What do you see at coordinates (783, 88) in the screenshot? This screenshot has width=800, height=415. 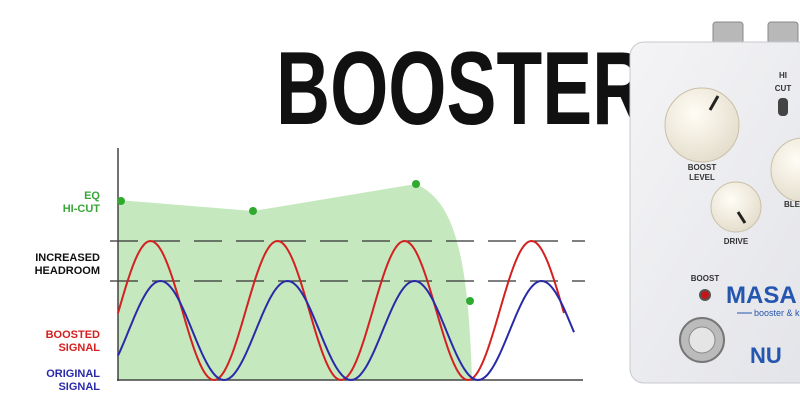 I see `pedal-label: CUT` at bounding box center [783, 88].